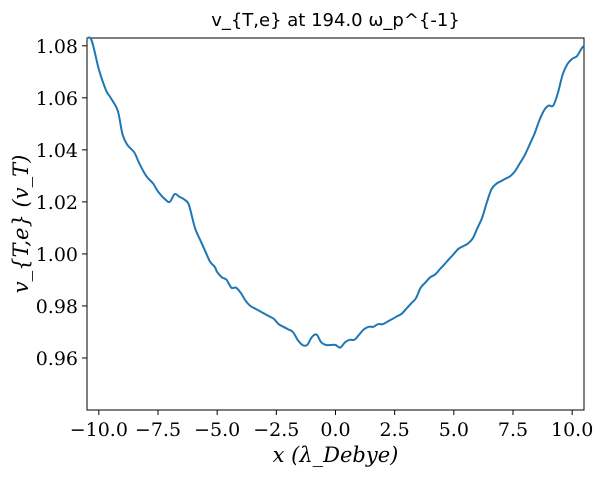  I want to click on x-axis-label: x (λ_Debye), so click(336, 455).